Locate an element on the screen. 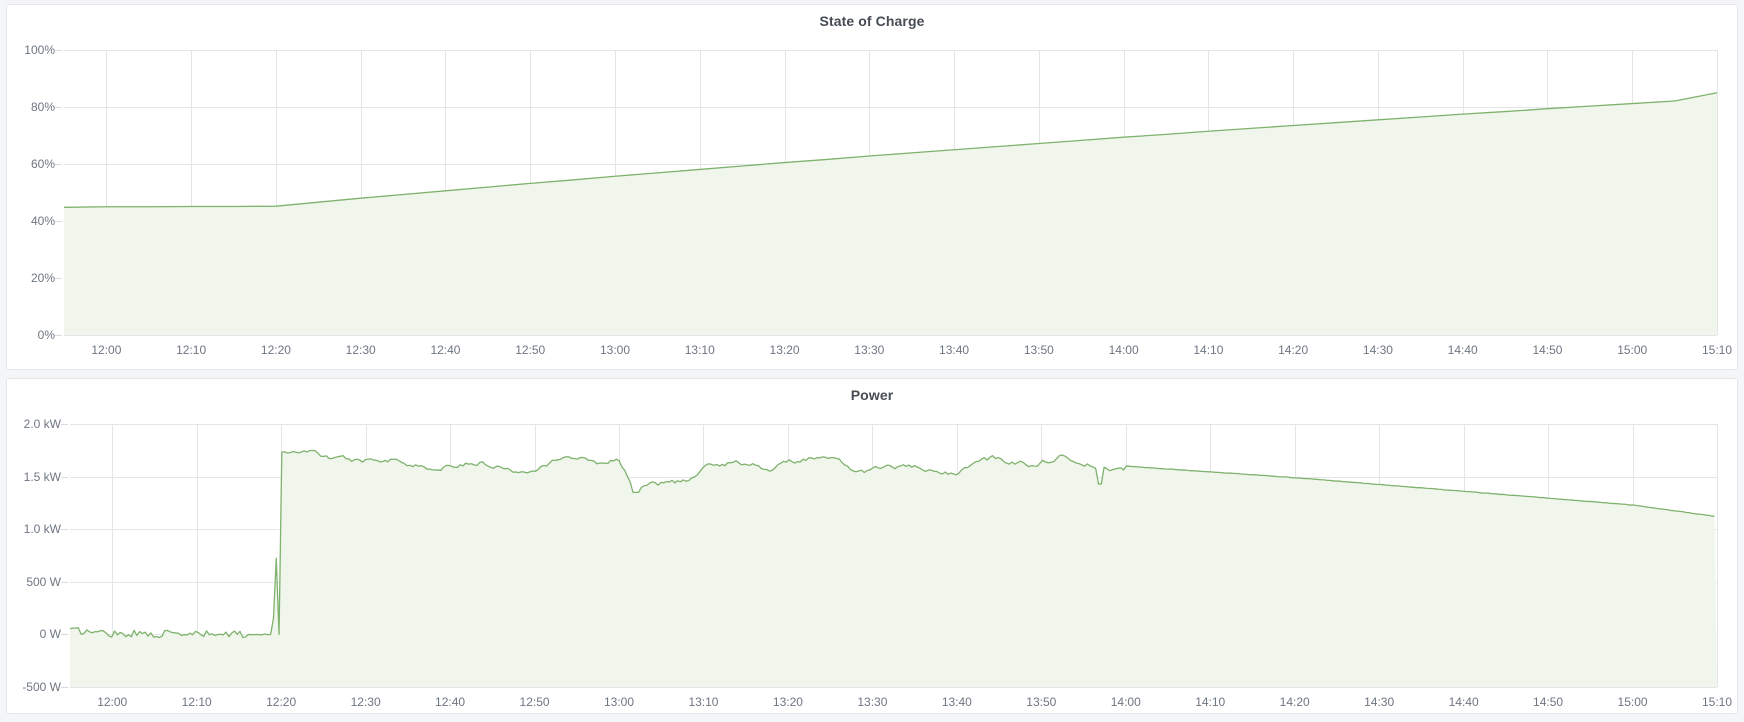 The height and width of the screenshot is (722, 1744). panel-title-power: Power is located at coordinates (872, 395).